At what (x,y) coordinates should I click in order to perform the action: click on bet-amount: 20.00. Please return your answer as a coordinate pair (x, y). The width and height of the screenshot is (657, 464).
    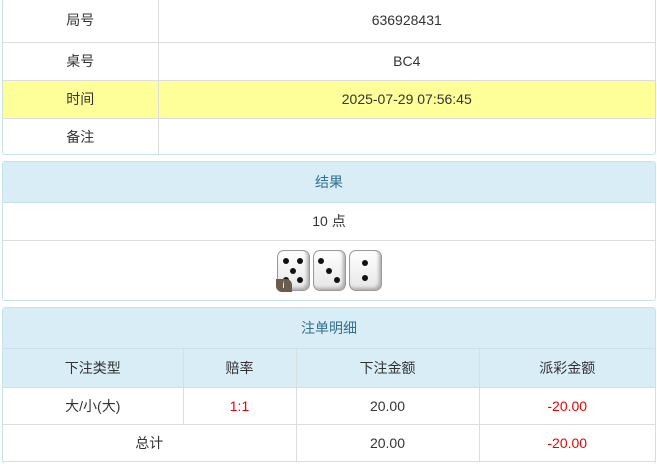
    Looking at the image, I should click on (387, 405).